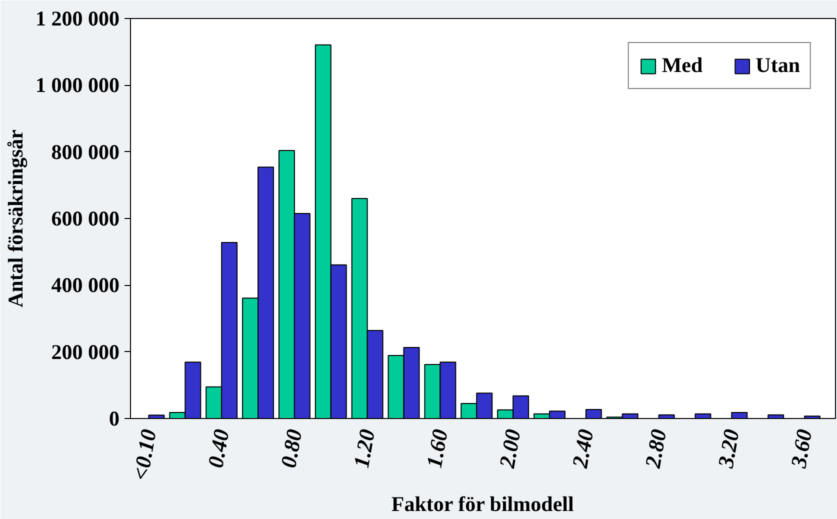 The height and width of the screenshot is (519, 837). What do you see at coordinates (291, 448) in the screenshot?
I see `x-tick-label: 0.80` at bounding box center [291, 448].